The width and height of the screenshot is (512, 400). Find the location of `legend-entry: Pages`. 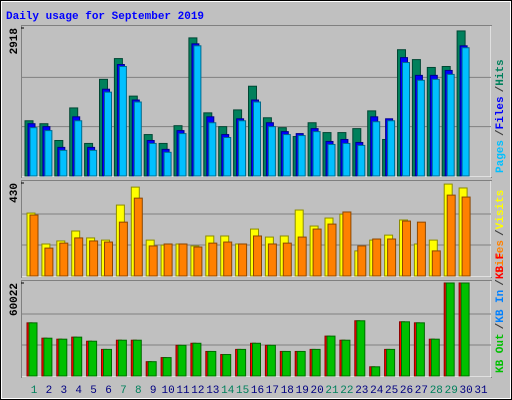

legend-entry: Pages is located at coordinates (501, 156).